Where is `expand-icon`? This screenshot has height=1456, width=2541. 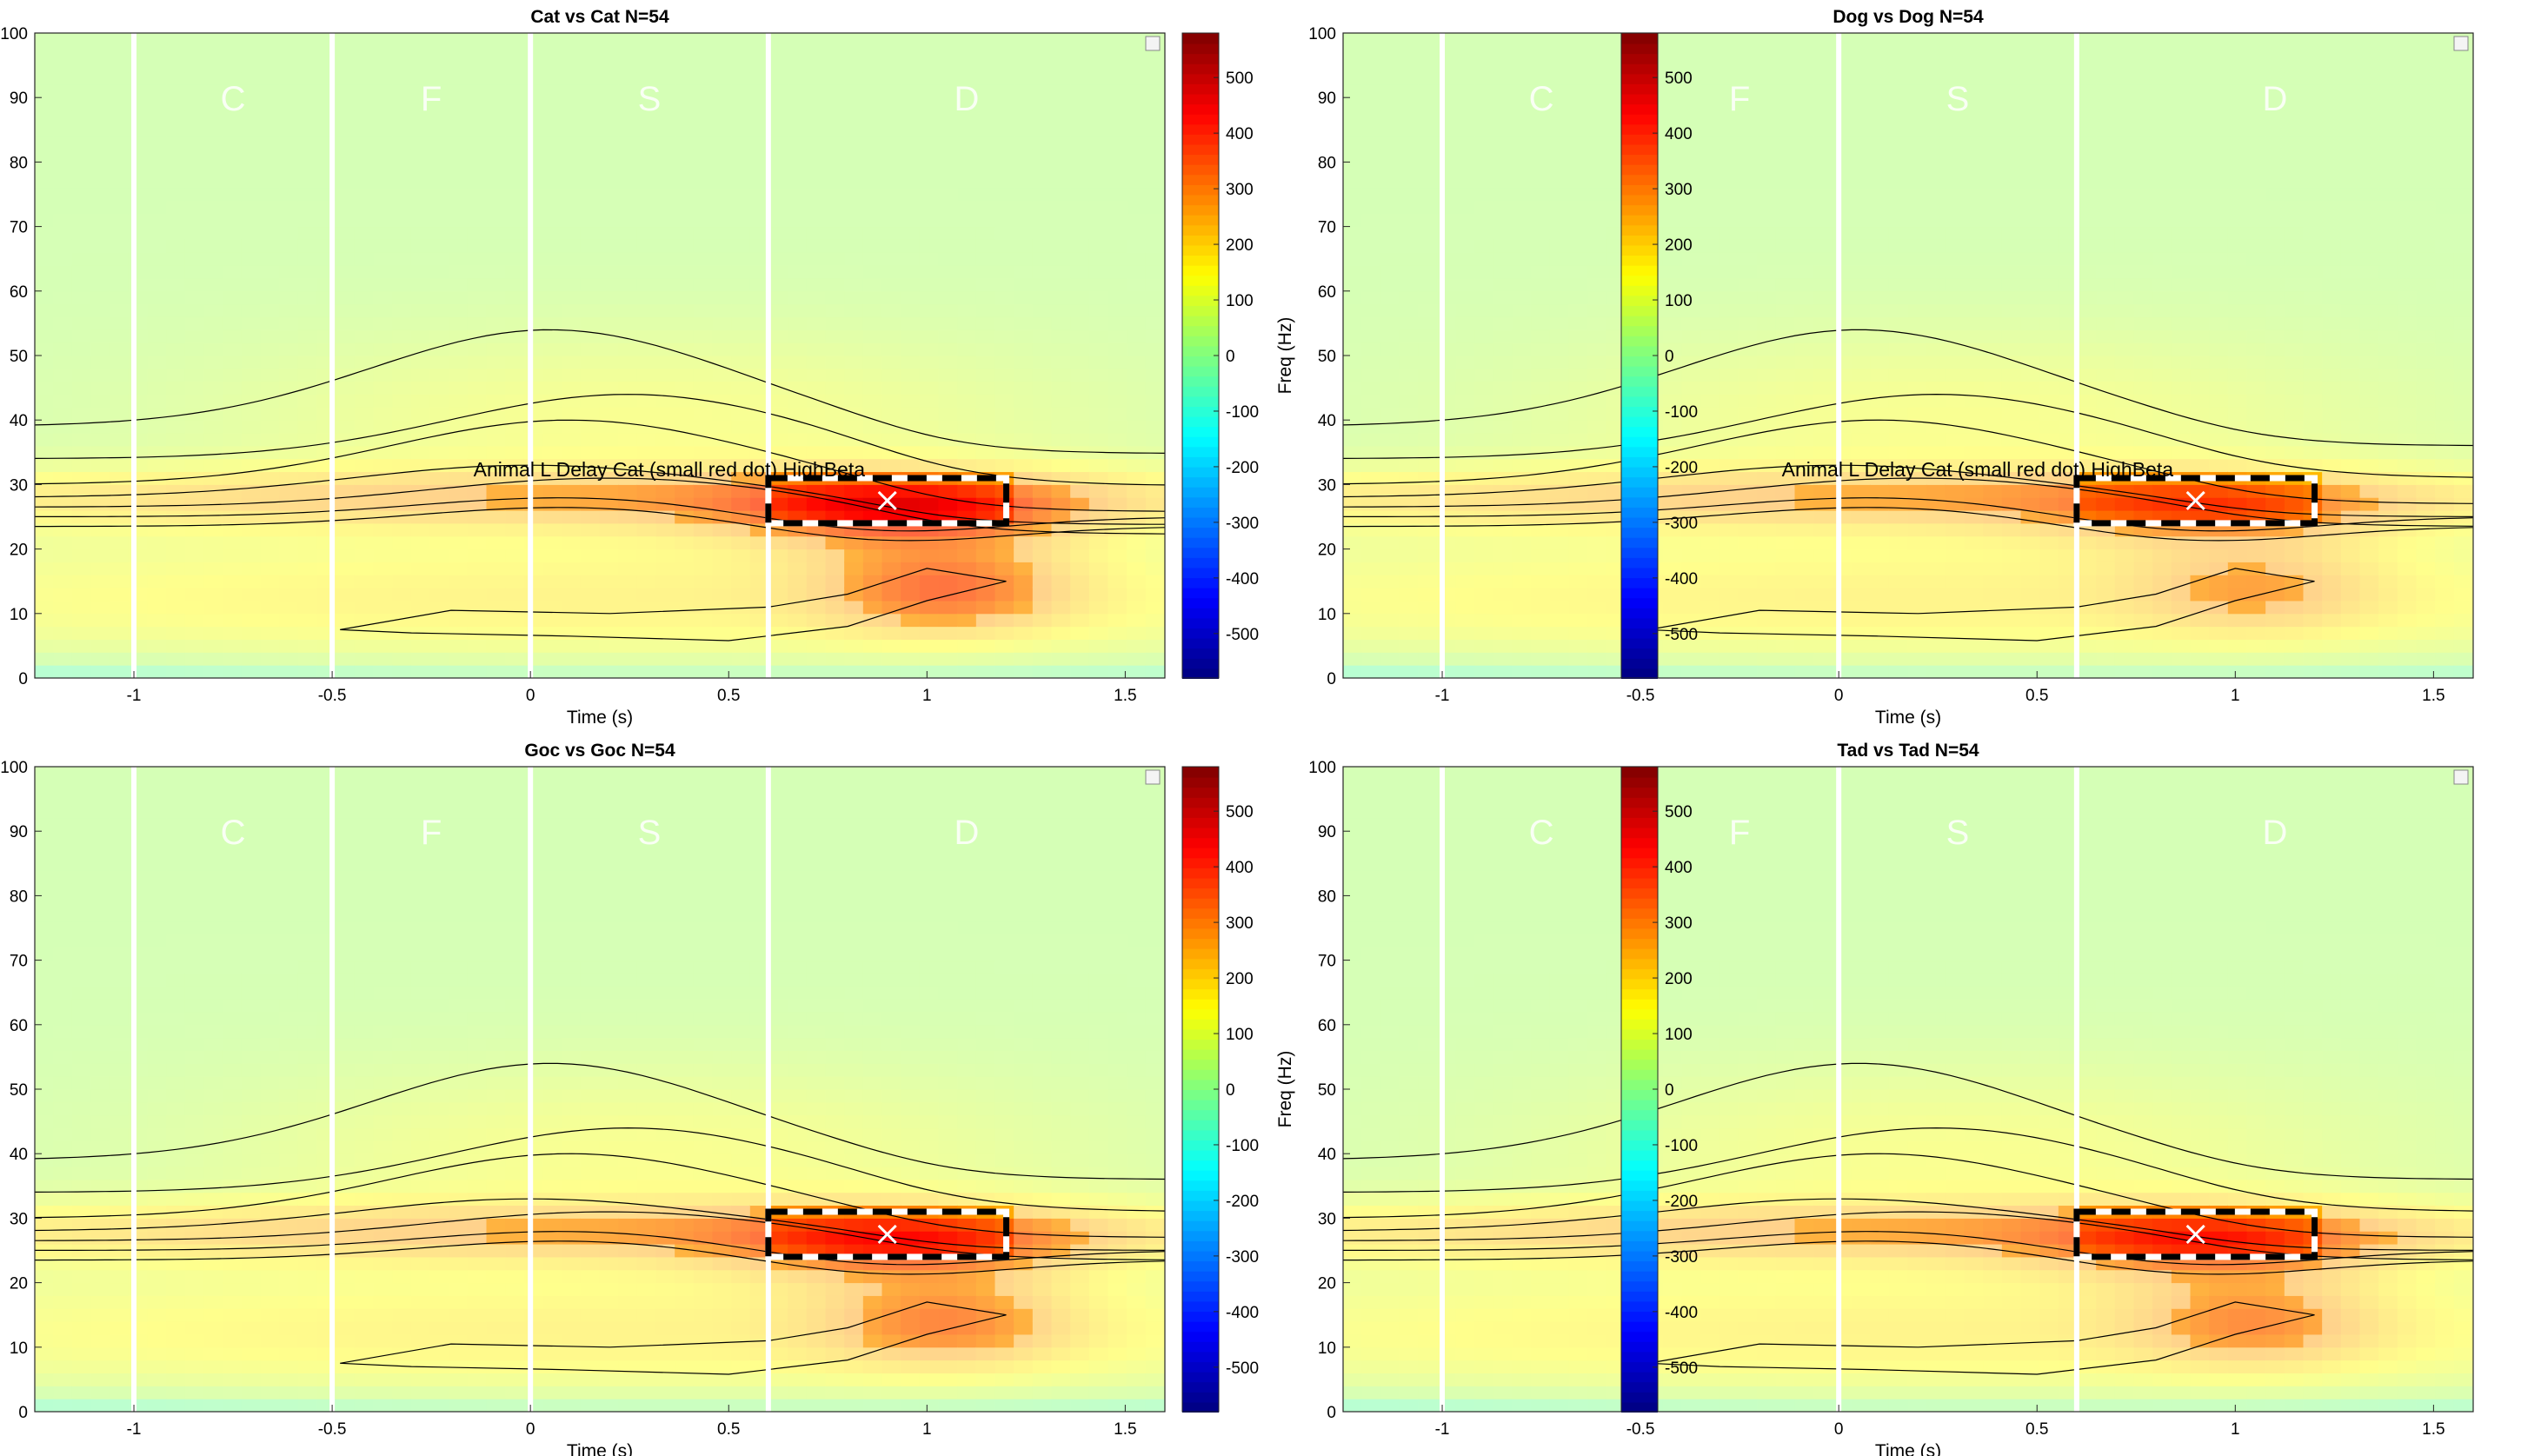
expand-icon is located at coordinates (1153, 43).